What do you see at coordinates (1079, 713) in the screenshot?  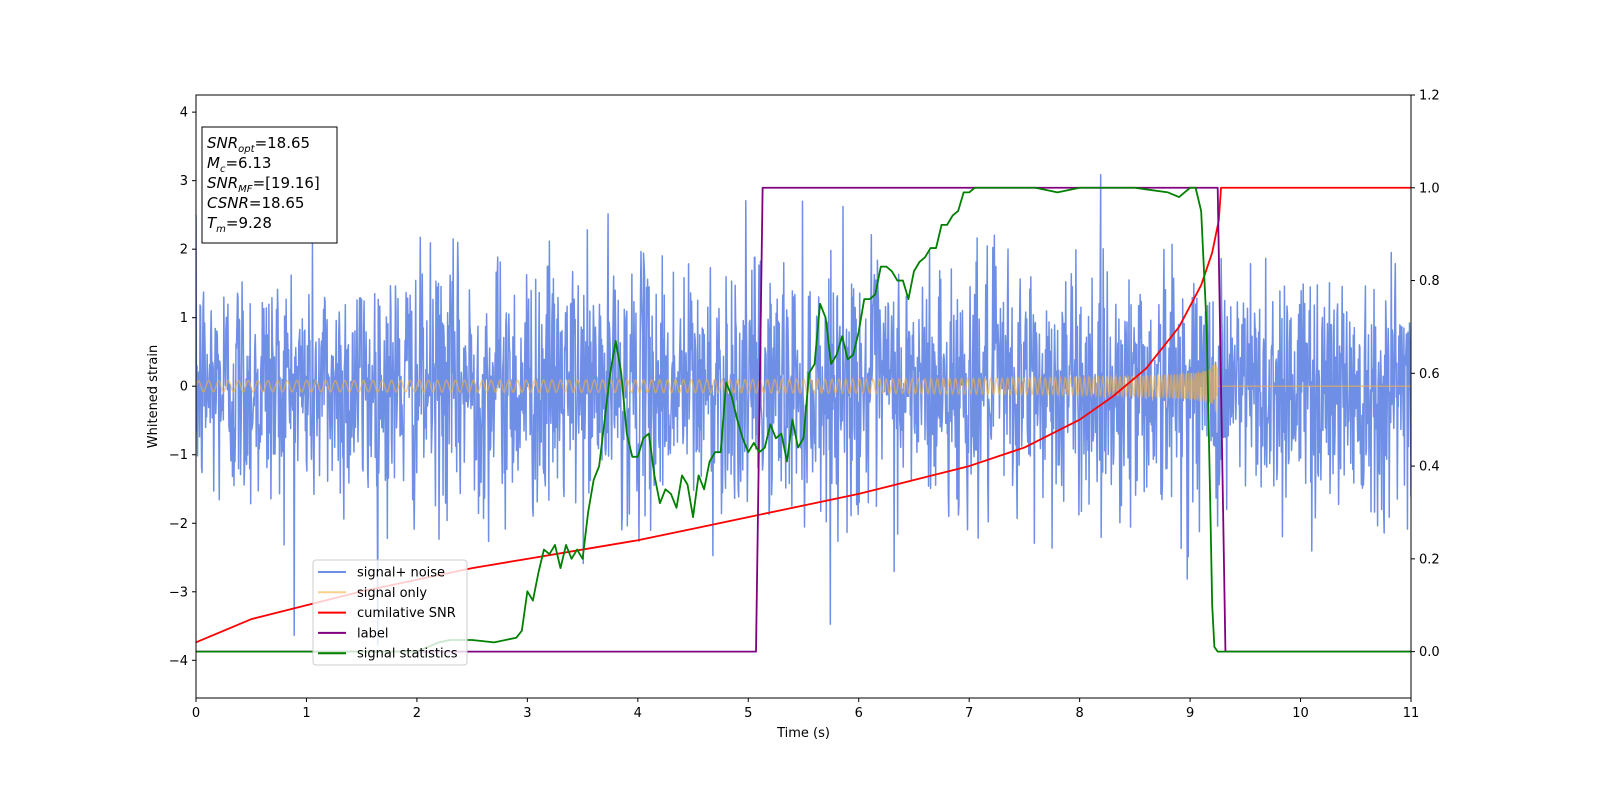 I see `x-tick-label: 8` at bounding box center [1079, 713].